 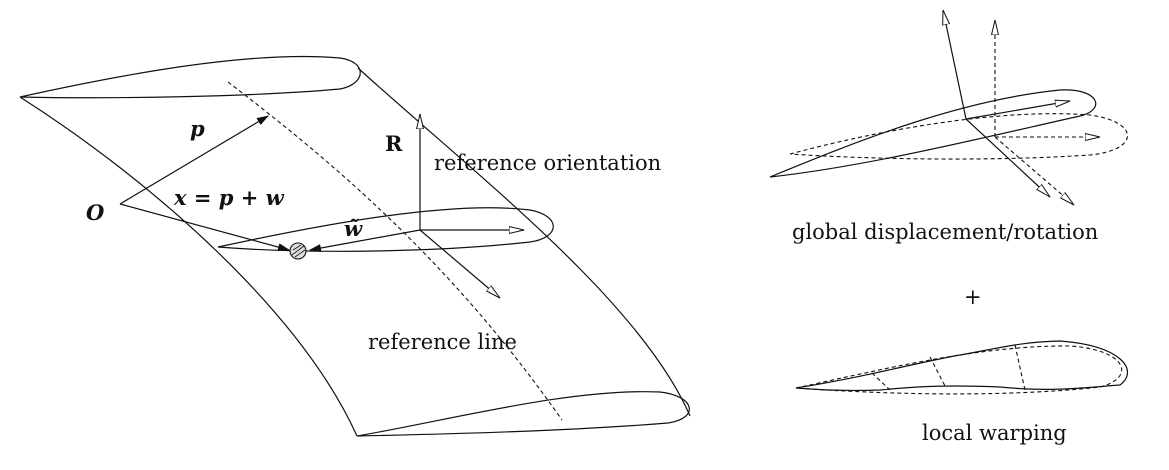 I want to click on warped-airfoil, so click(x=962, y=365).